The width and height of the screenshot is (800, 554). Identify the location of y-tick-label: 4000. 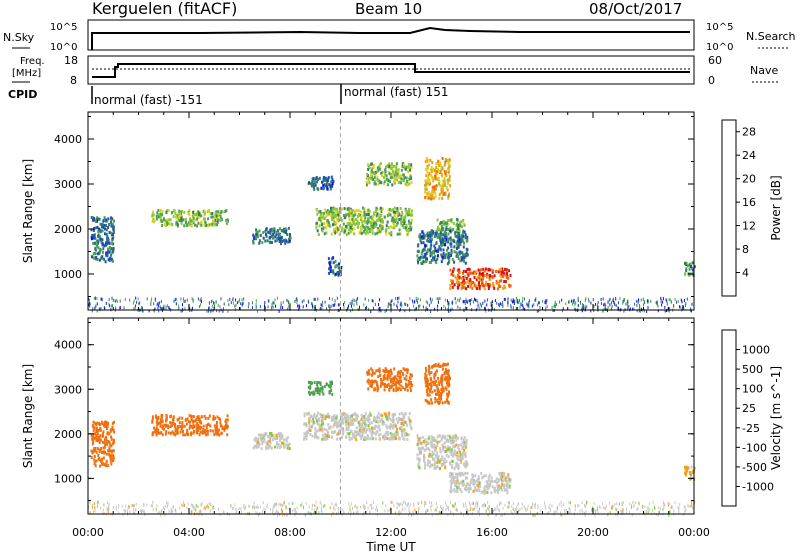
(68, 139).